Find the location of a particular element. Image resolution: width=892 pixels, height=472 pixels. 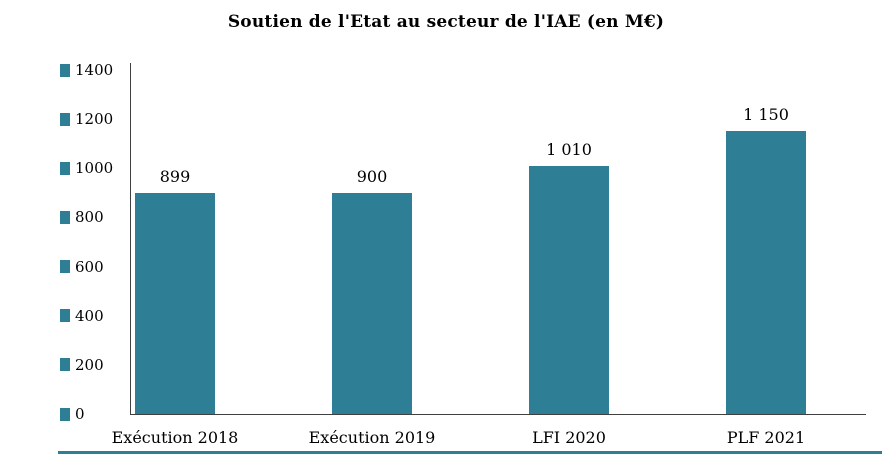

y-axis-tick-label: 1400 is located at coordinates (94, 70).